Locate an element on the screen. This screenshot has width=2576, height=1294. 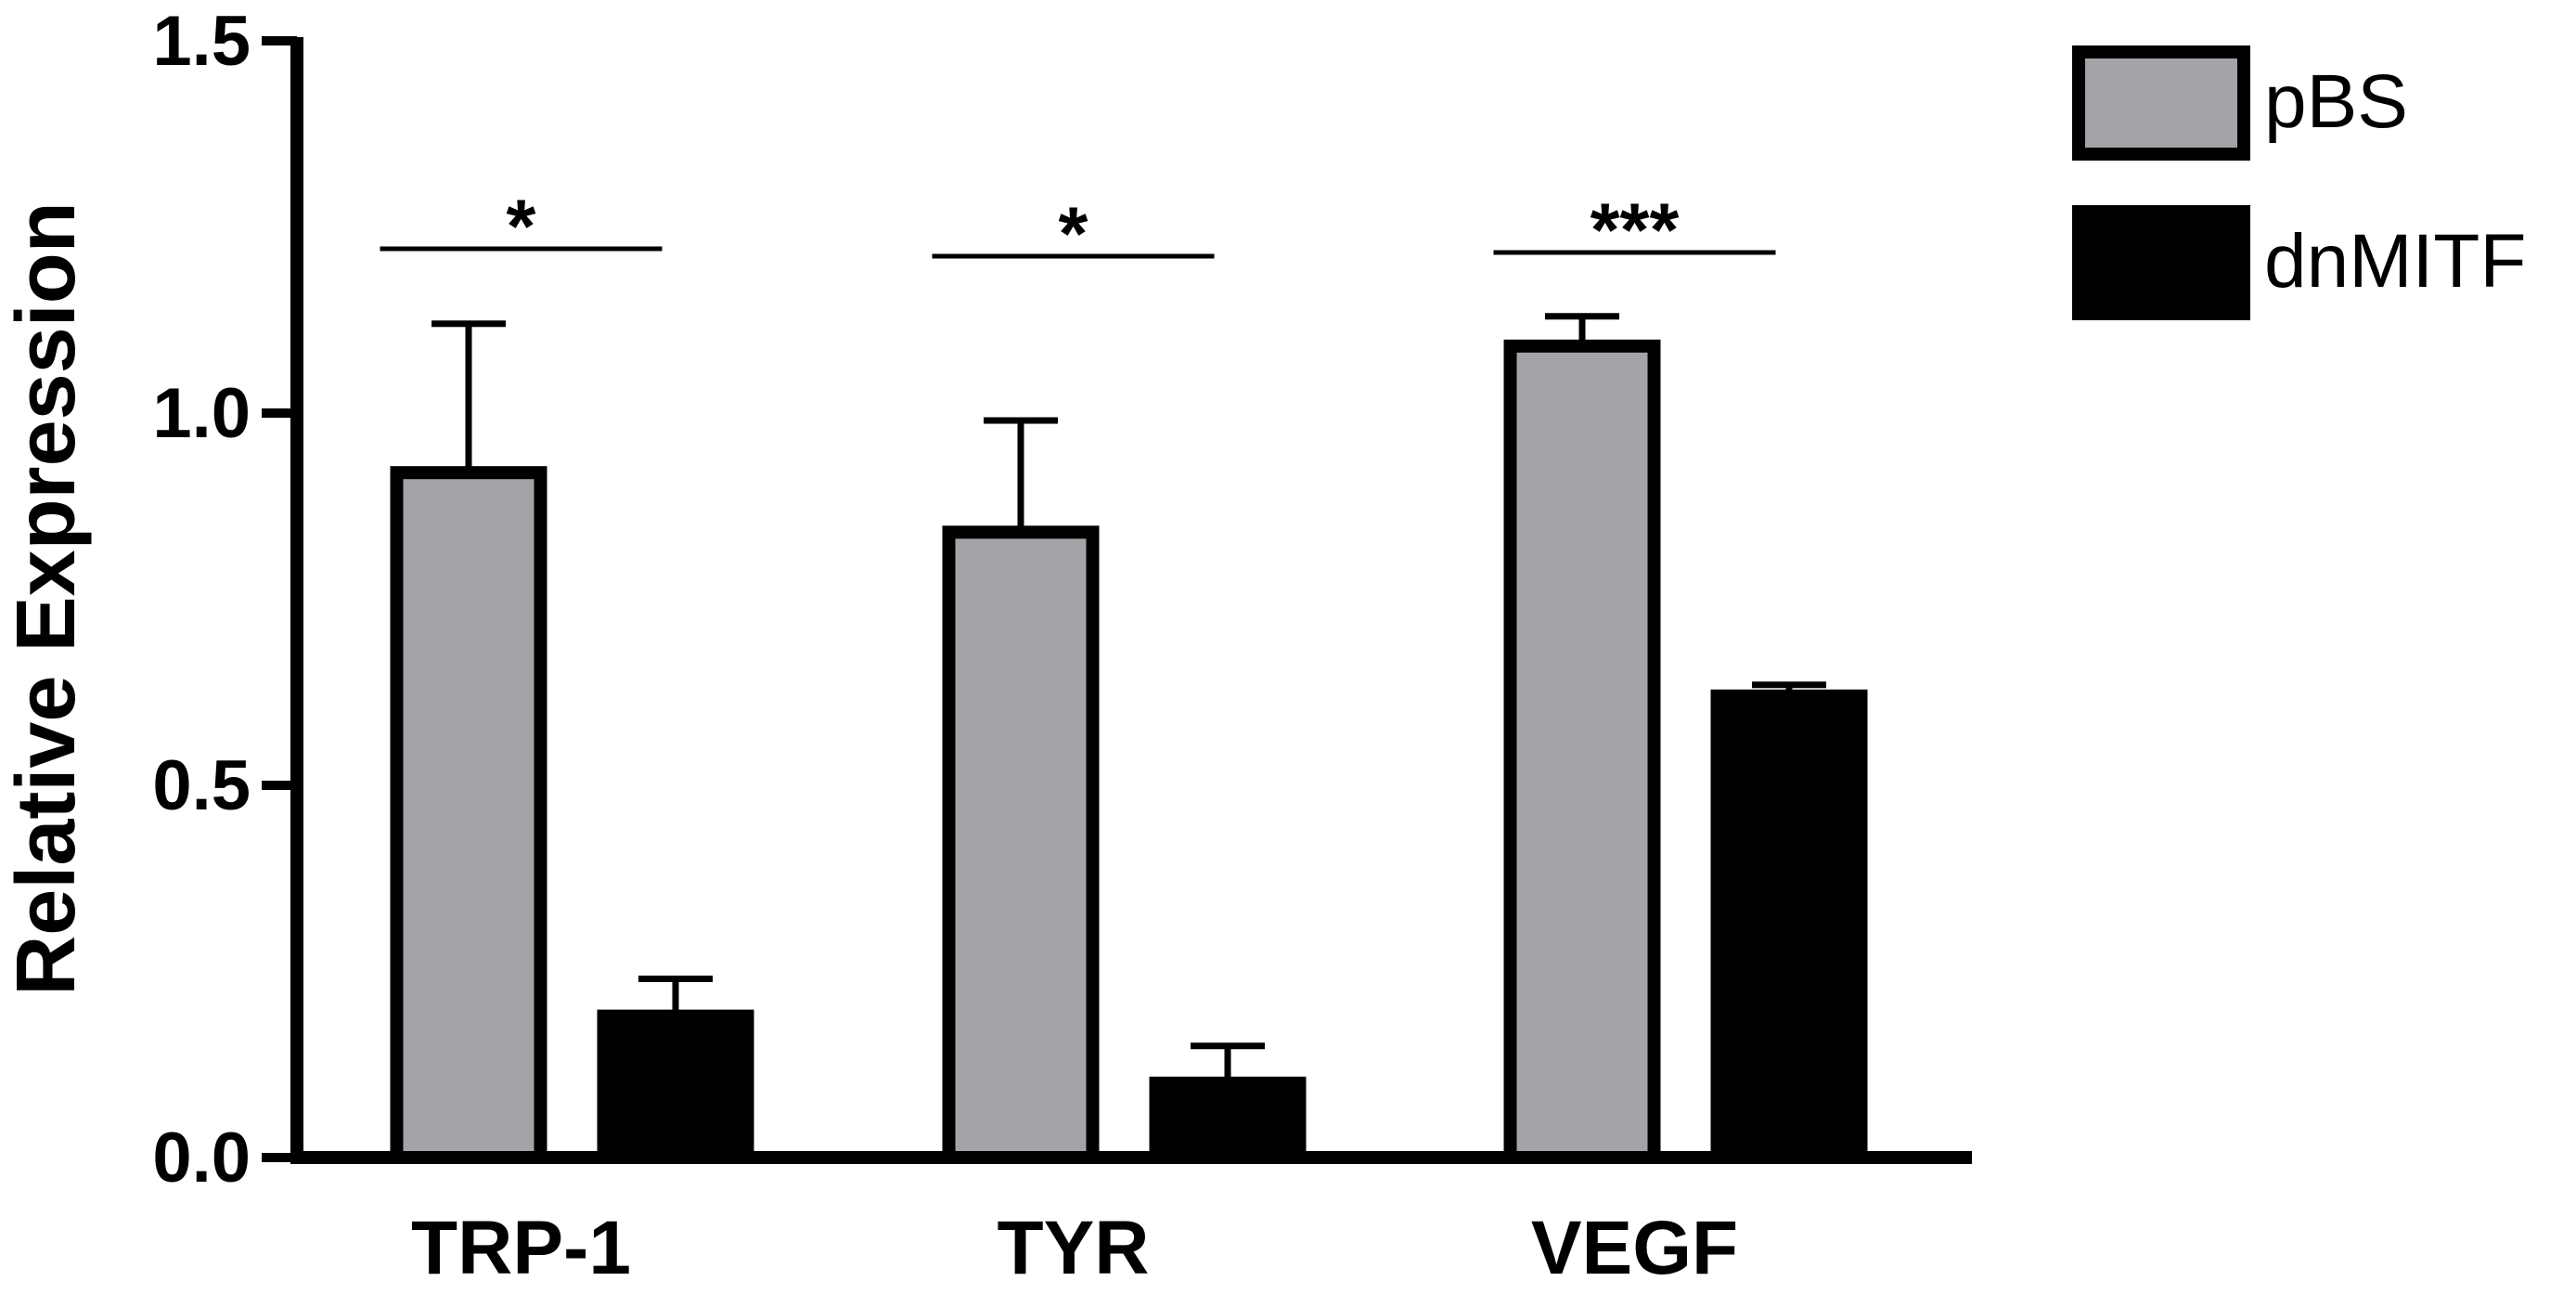
legend-label-dnMITF: dnMITF is located at coordinates (2395, 261).